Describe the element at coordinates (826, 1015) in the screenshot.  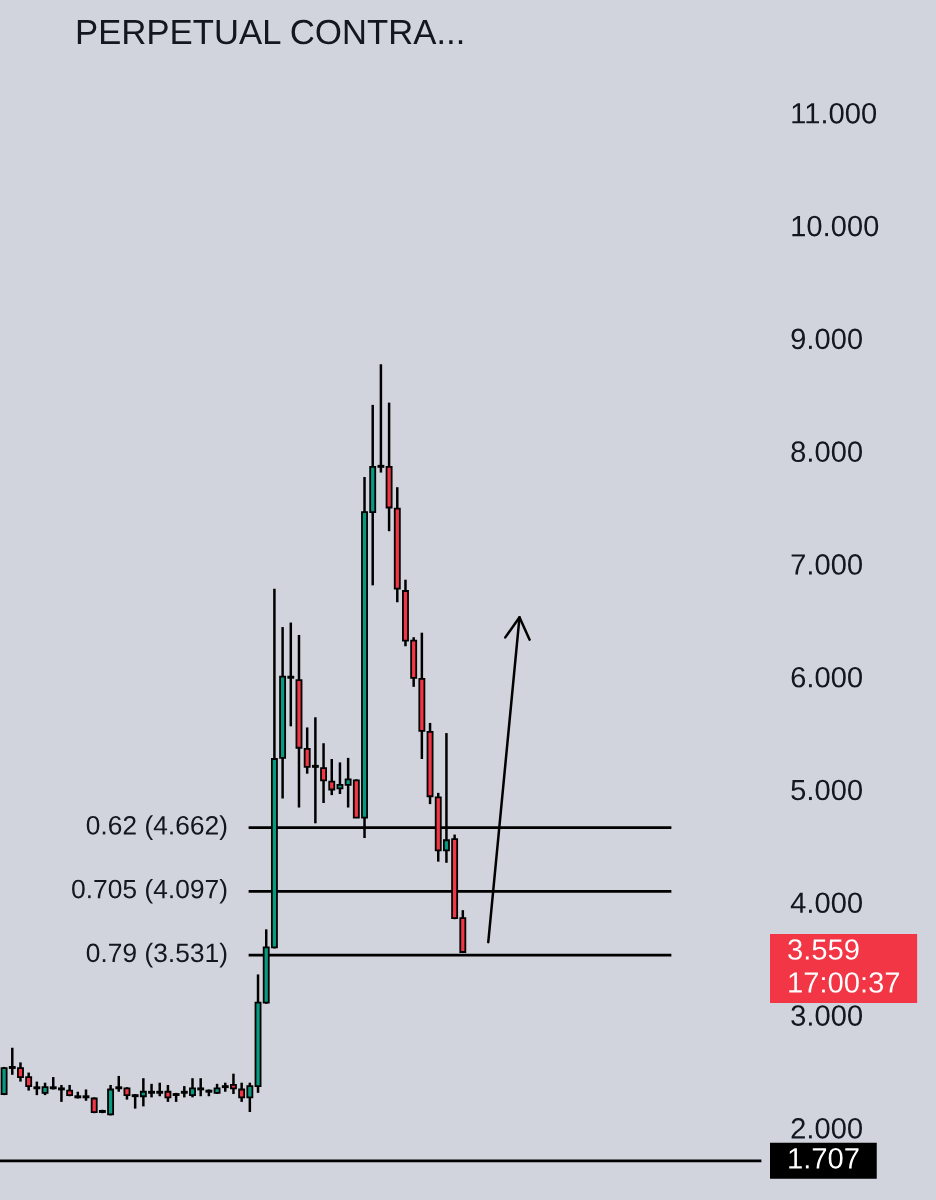
I see `y-tick-label: 3.000` at that location.